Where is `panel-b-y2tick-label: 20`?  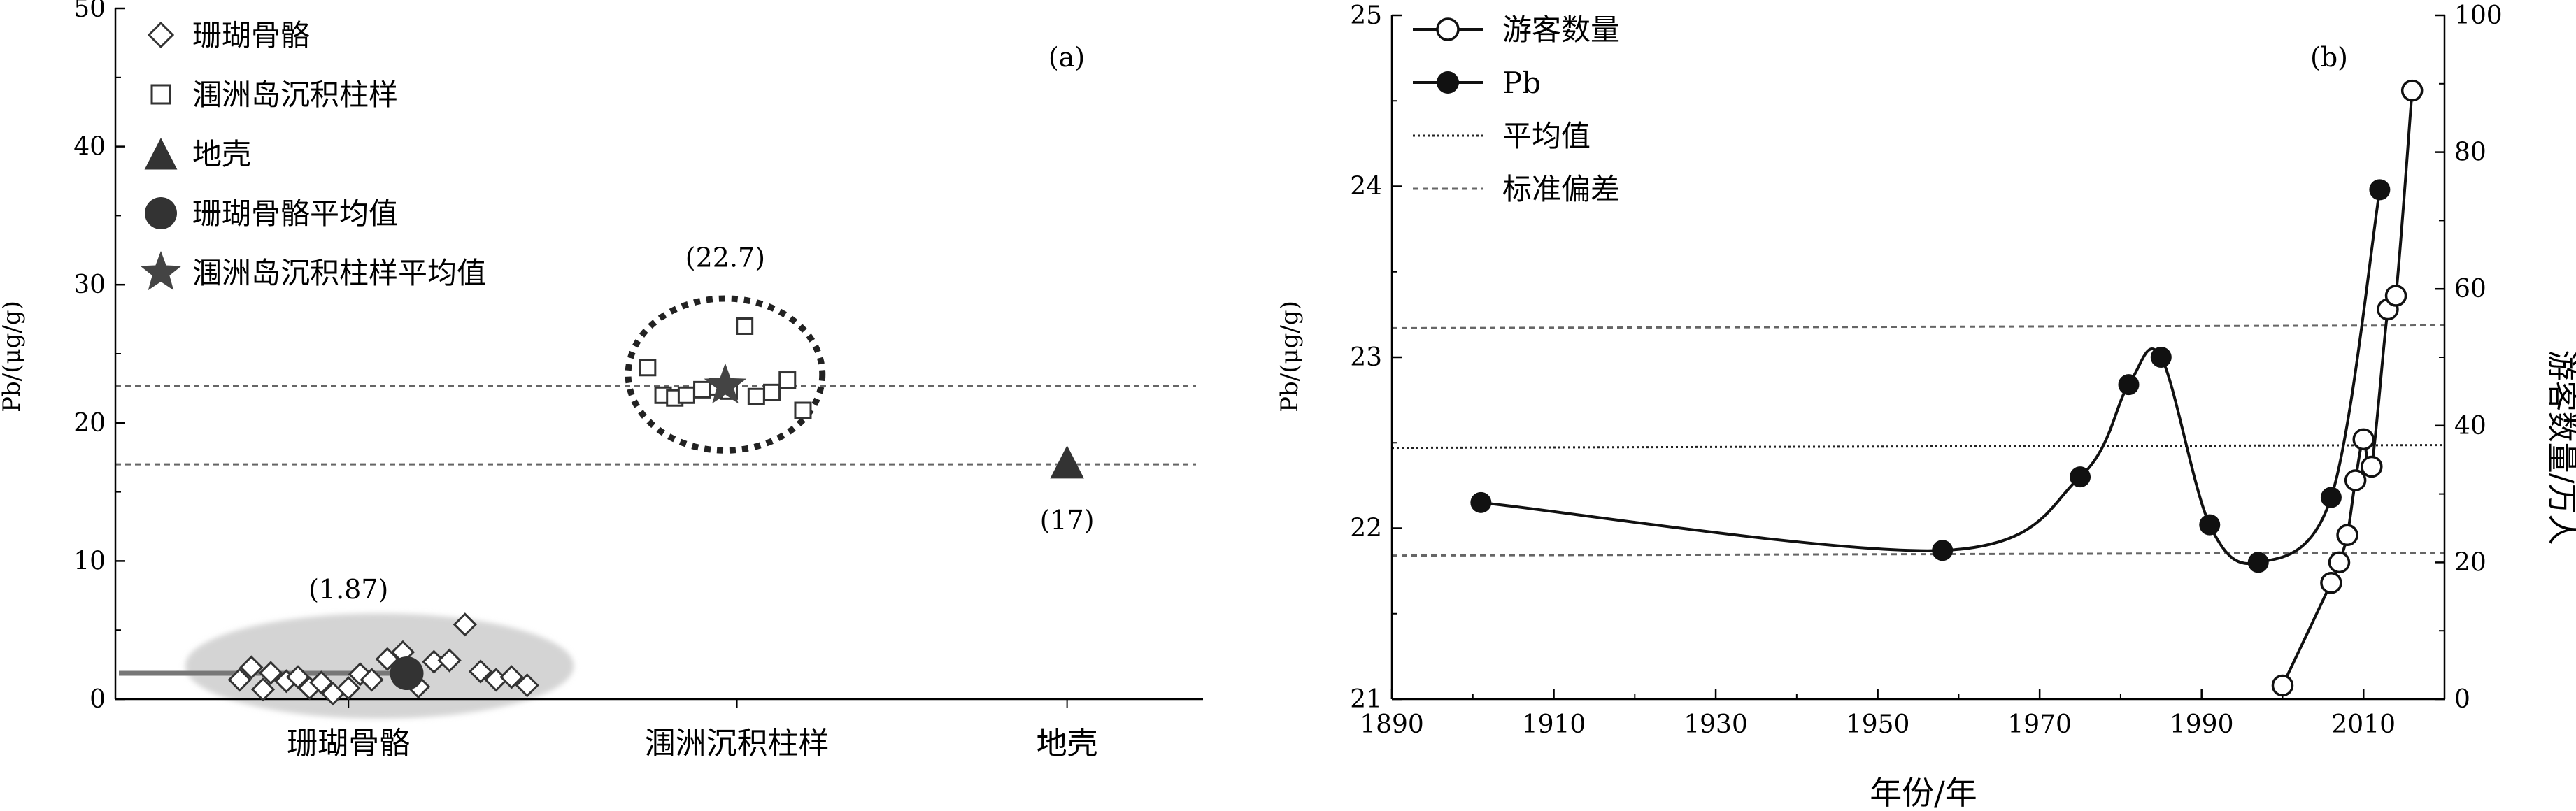 panel-b-y2tick-label: 20 is located at coordinates (2470, 562).